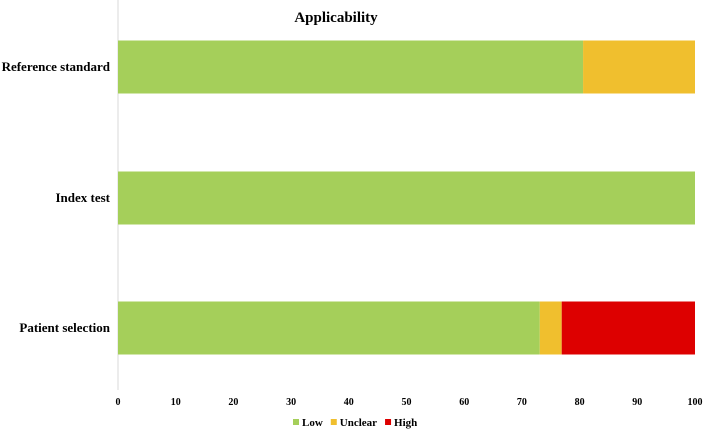 The height and width of the screenshot is (434, 708). Describe the element at coordinates (637, 402) in the screenshot. I see `x-tick-label-90: 90` at that location.